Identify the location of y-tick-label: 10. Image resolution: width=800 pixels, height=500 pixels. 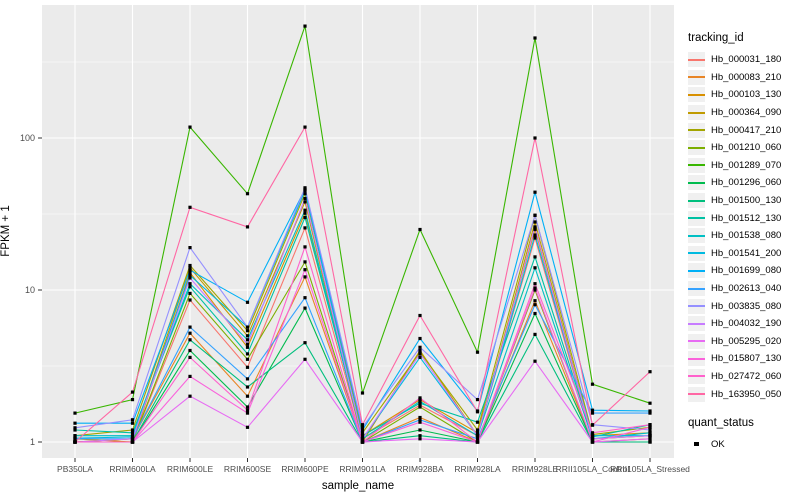
(30, 290).